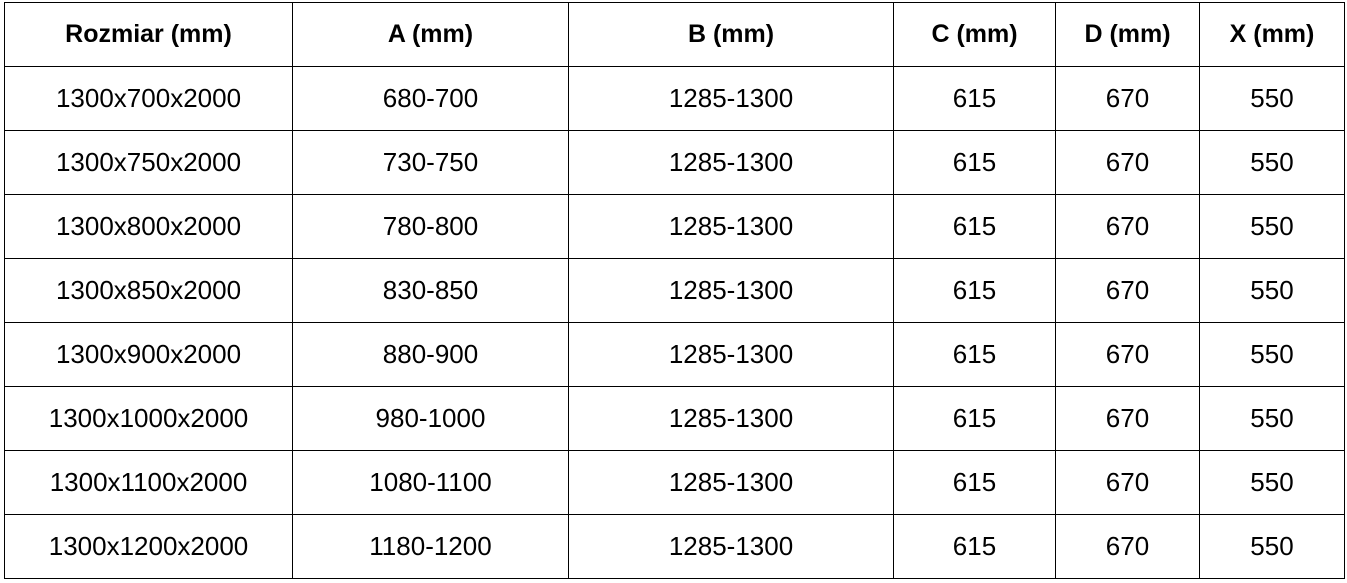  I want to click on column-header-c: C (mm), so click(974, 34).